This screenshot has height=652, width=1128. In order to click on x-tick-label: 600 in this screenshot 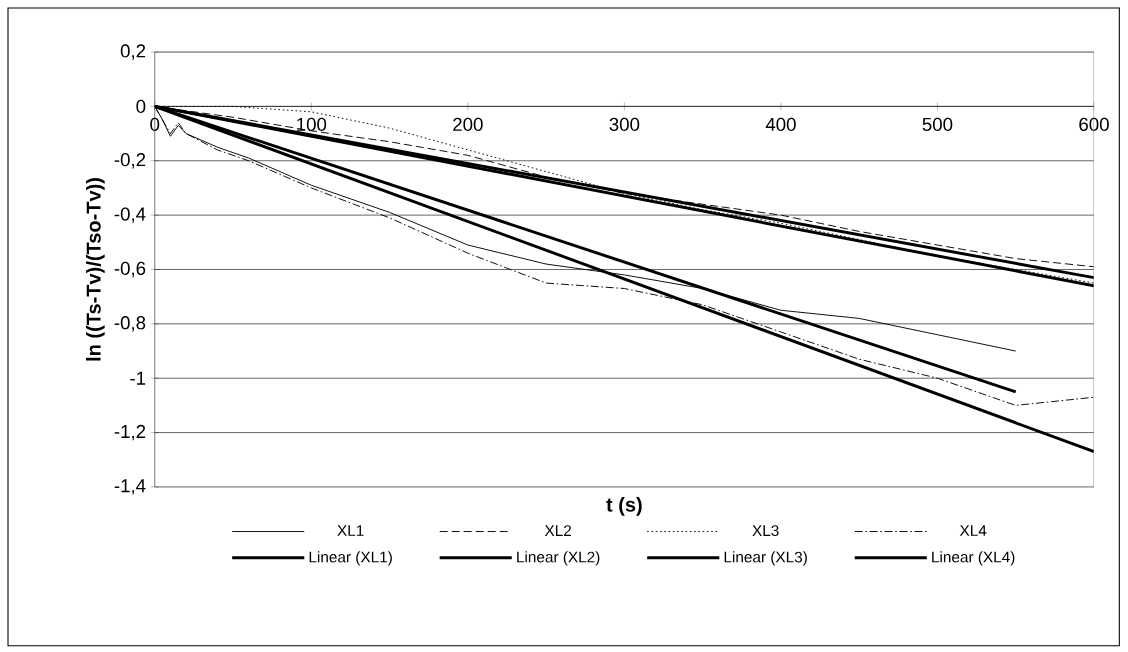, I will do `click(1094, 124)`.